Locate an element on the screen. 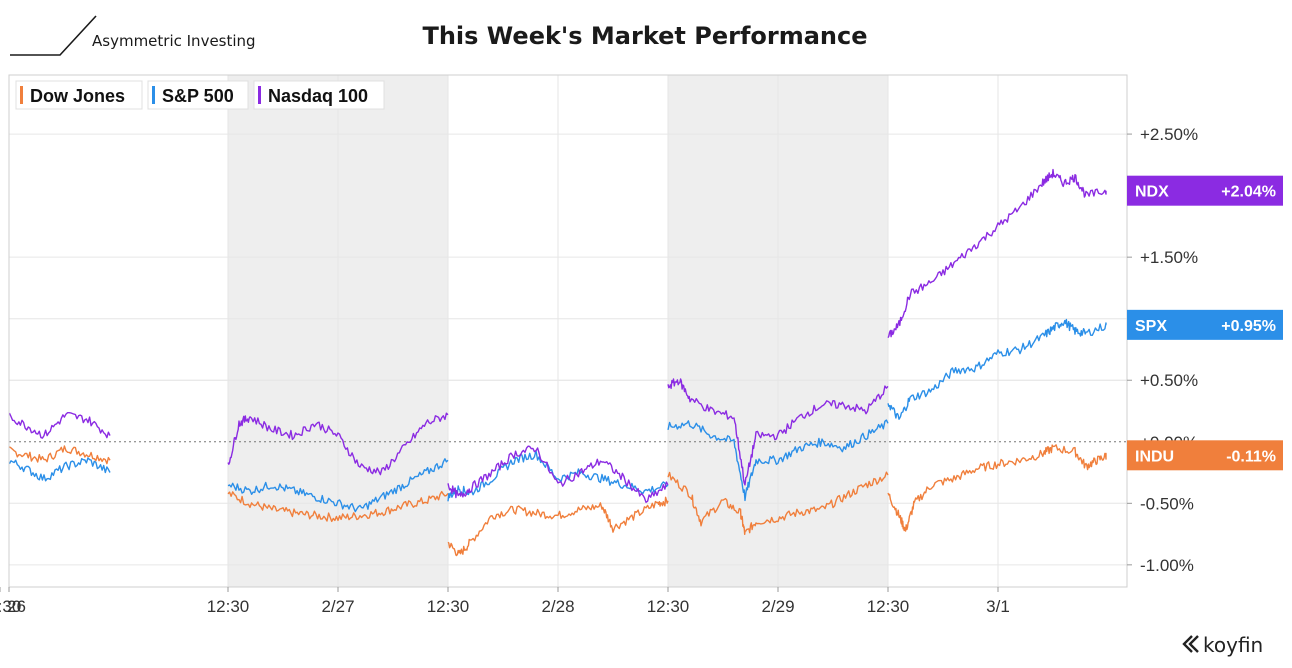 Image resolution: width=1292 pixels, height=668 pixels. last-value-tag-indu: INDU -0.11% is located at coordinates (1205, 455).